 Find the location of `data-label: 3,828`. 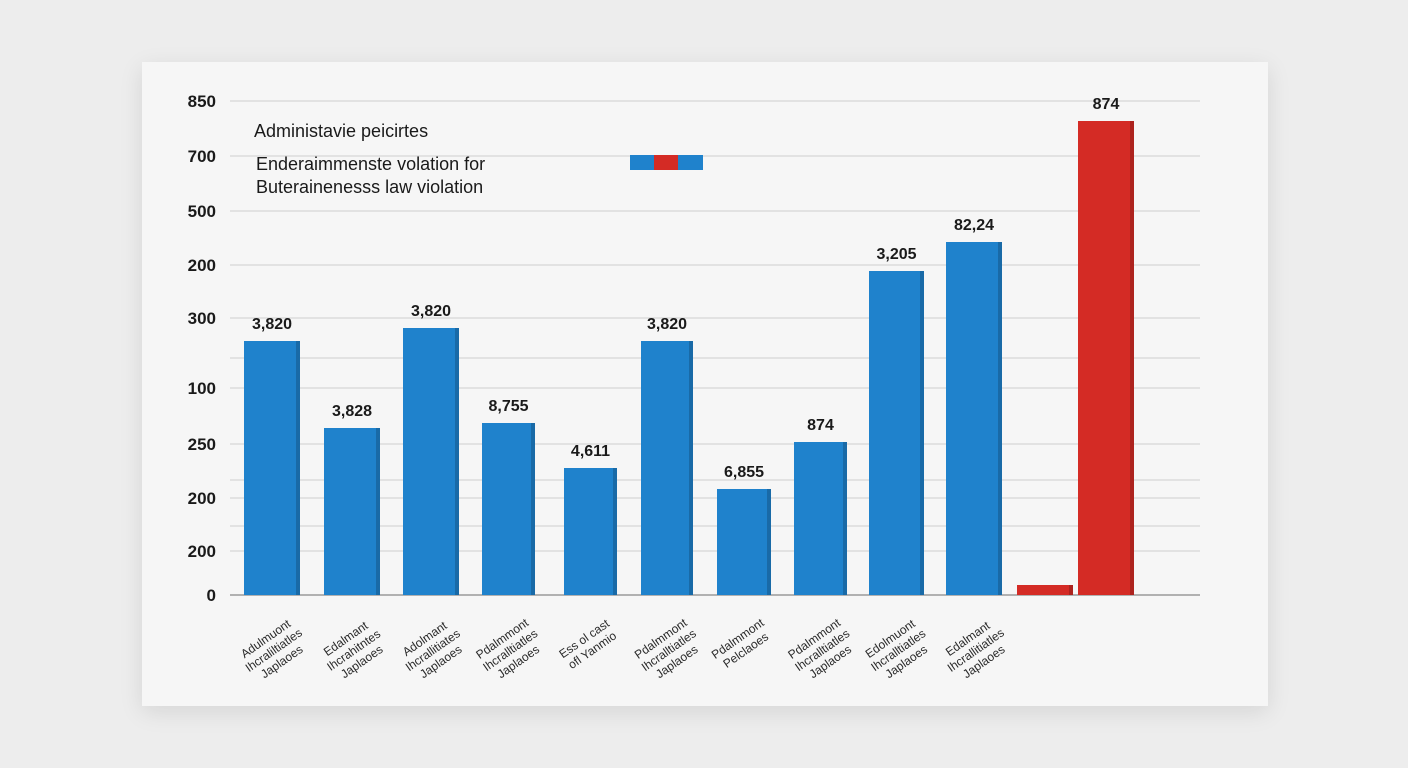

data-label: 3,828 is located at coordinates (352, 411).